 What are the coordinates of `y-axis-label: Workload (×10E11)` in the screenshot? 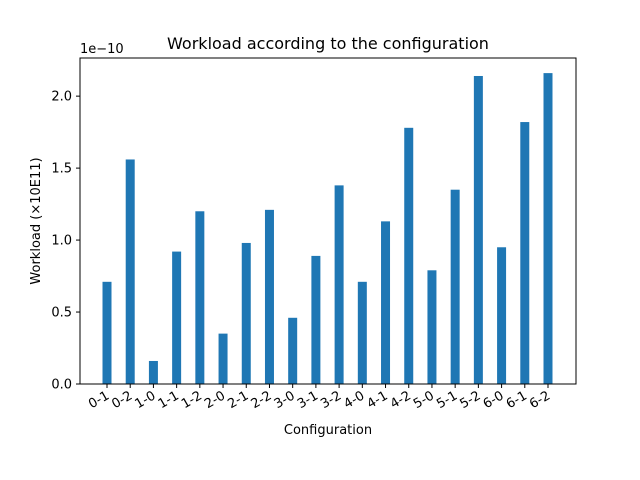 It's located at (36, 220).